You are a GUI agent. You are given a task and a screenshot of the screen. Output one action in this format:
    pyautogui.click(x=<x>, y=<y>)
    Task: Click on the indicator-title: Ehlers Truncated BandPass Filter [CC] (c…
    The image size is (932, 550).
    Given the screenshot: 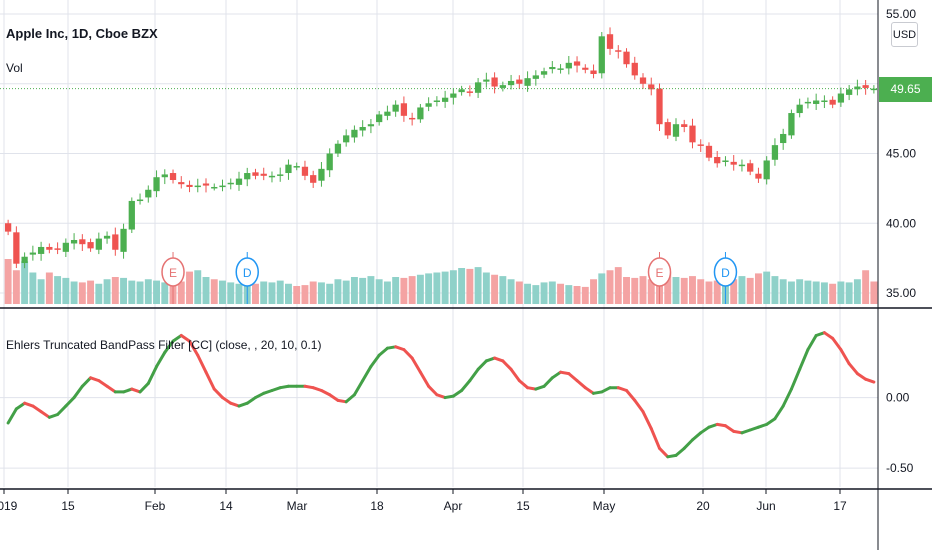 What is the action you would take?
    pyautogui.click(x=164, y=345)
    